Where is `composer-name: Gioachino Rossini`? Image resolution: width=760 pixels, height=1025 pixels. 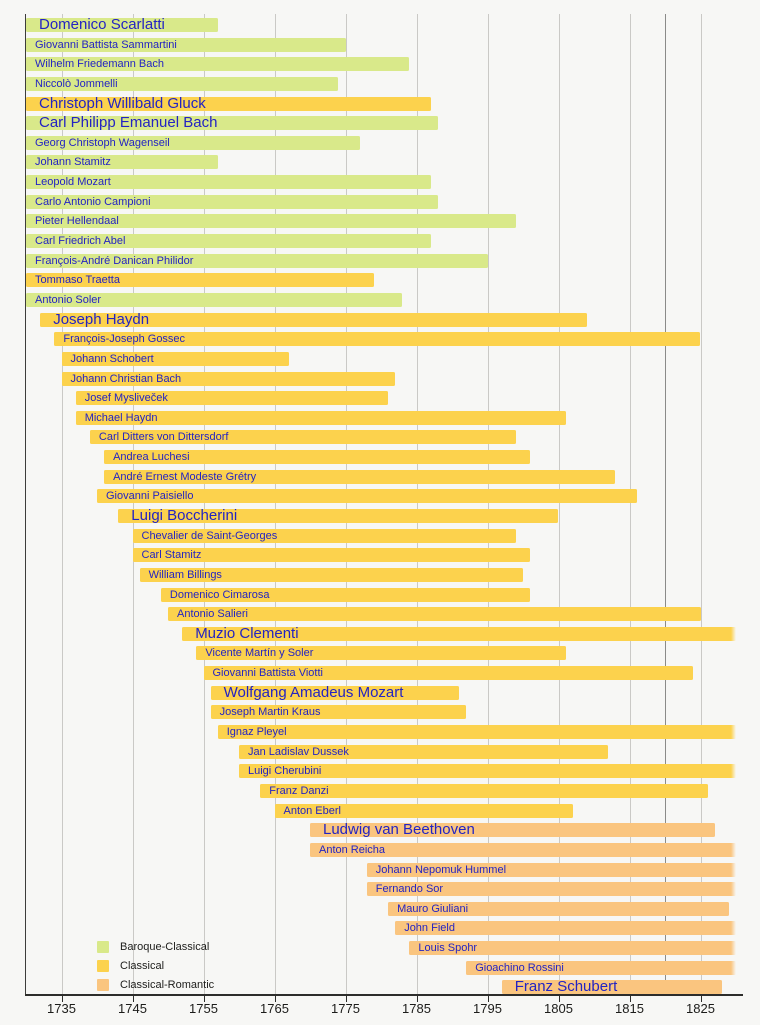
composer-name: Gioachino Rossini is located at coordinates (519, 967).